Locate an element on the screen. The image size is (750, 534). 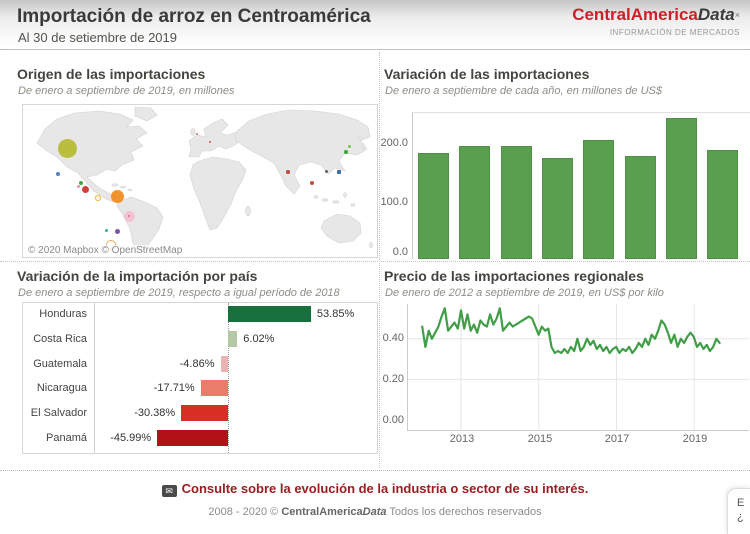
copyright-brand: CentralAmerica is located at coordinates (322, 512).